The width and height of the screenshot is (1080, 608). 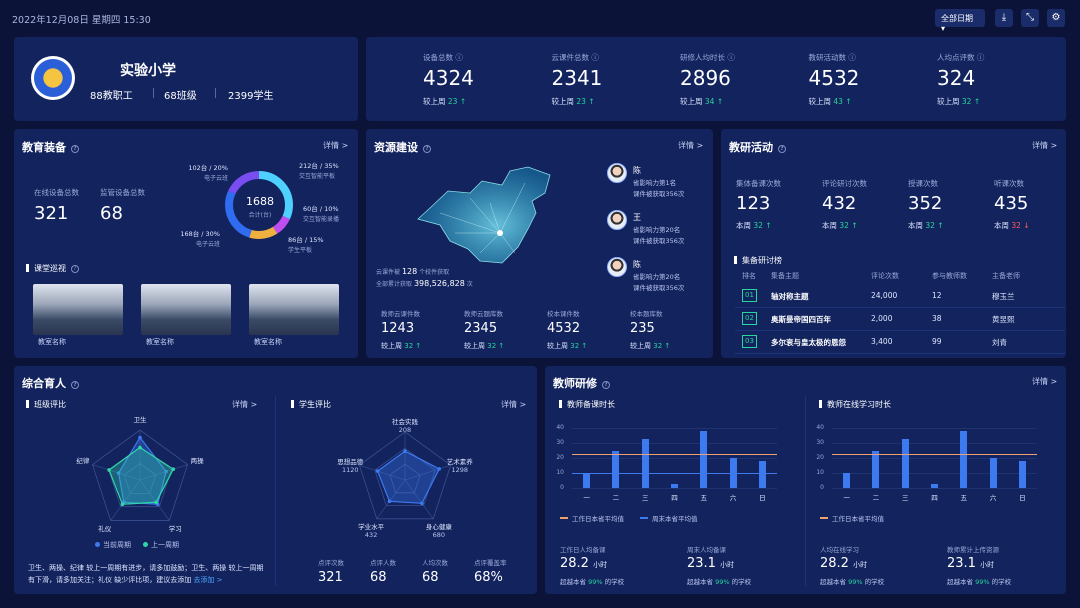 What do you see at coordinates (564, 328) in the screenshot?
I see `resource-stat-value: 4532` at bounding box center [564, 328].